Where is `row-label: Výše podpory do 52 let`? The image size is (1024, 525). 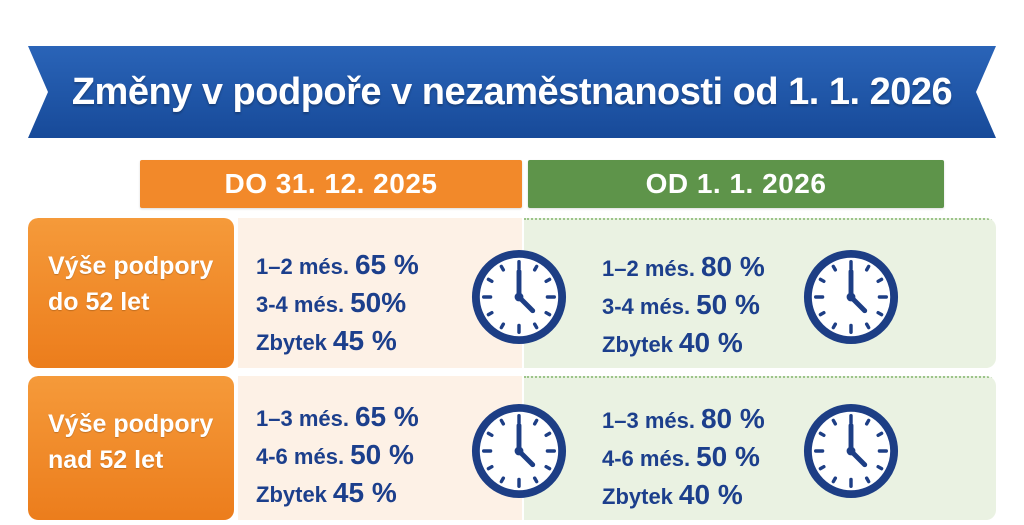 row-label: Výše podpory do 52 let is located at coordinates (131, 293).